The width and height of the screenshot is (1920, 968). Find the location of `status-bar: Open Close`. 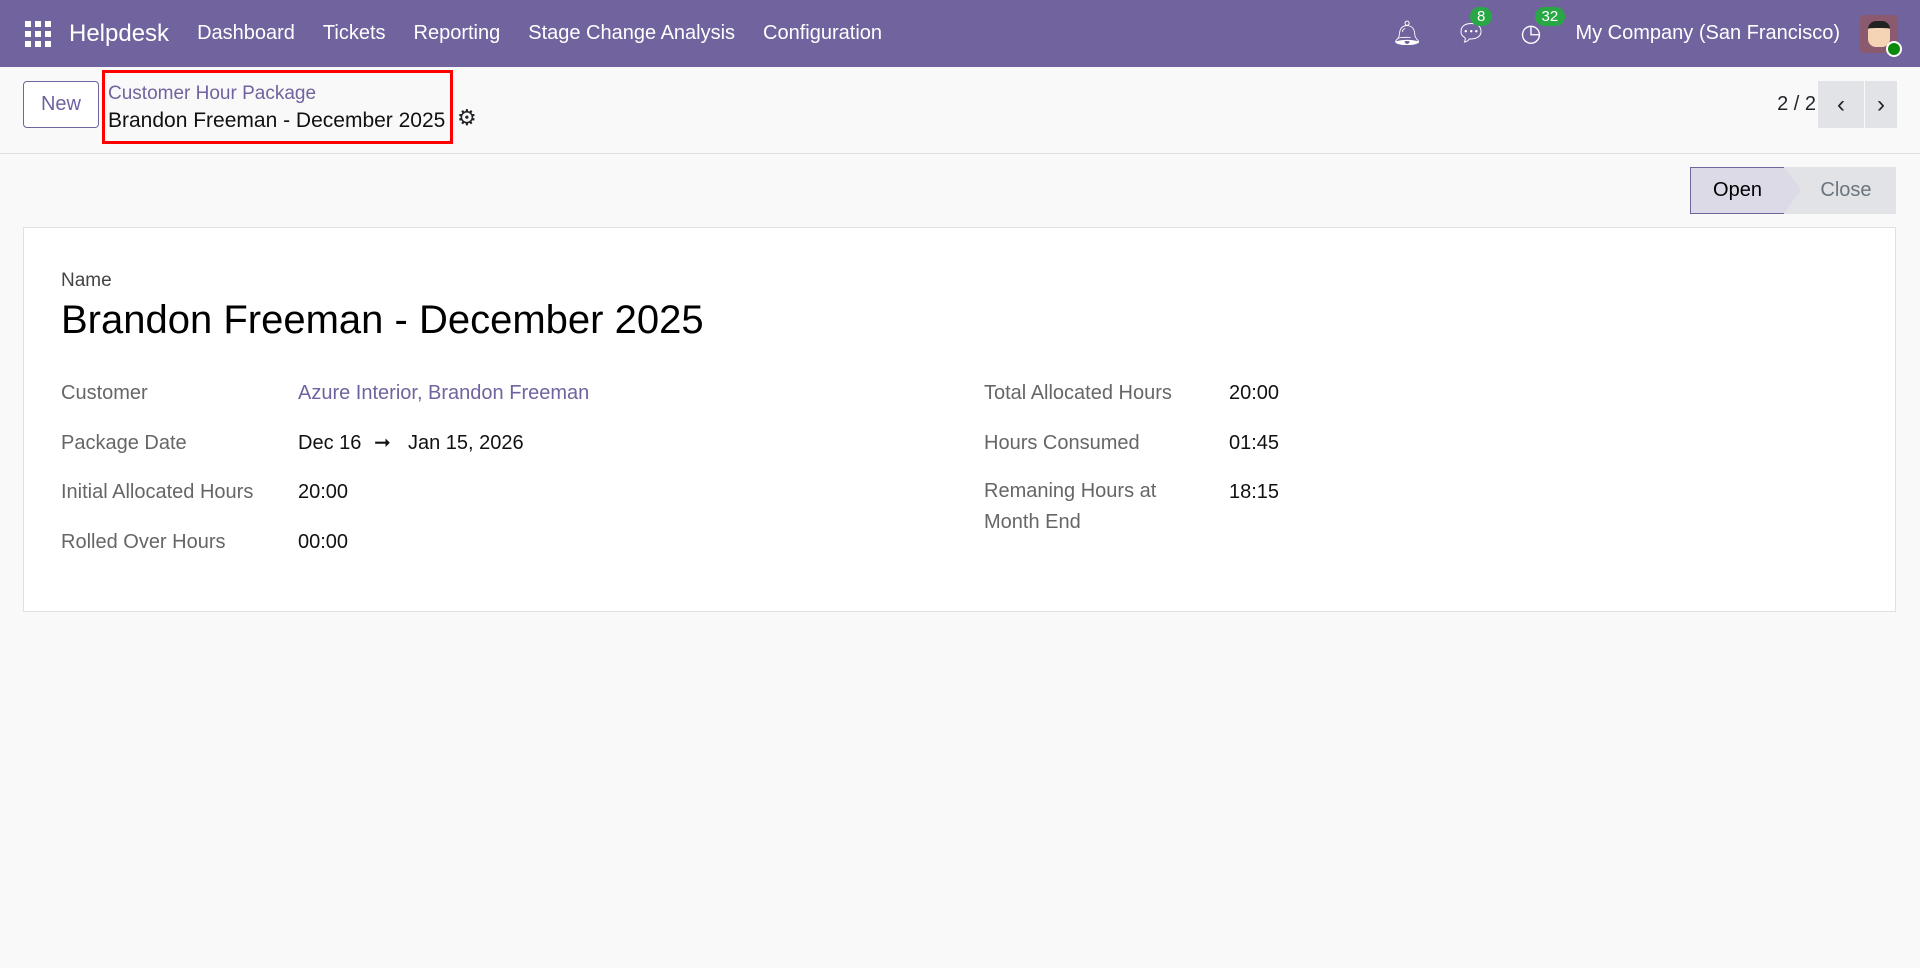

status-bar: Open Close is located at coordinates (1793, 190).